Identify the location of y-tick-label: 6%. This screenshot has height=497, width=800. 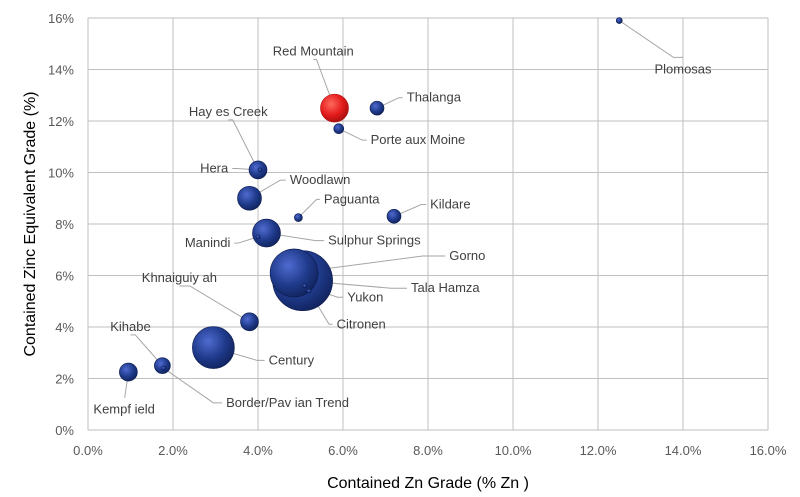
(64, 276).